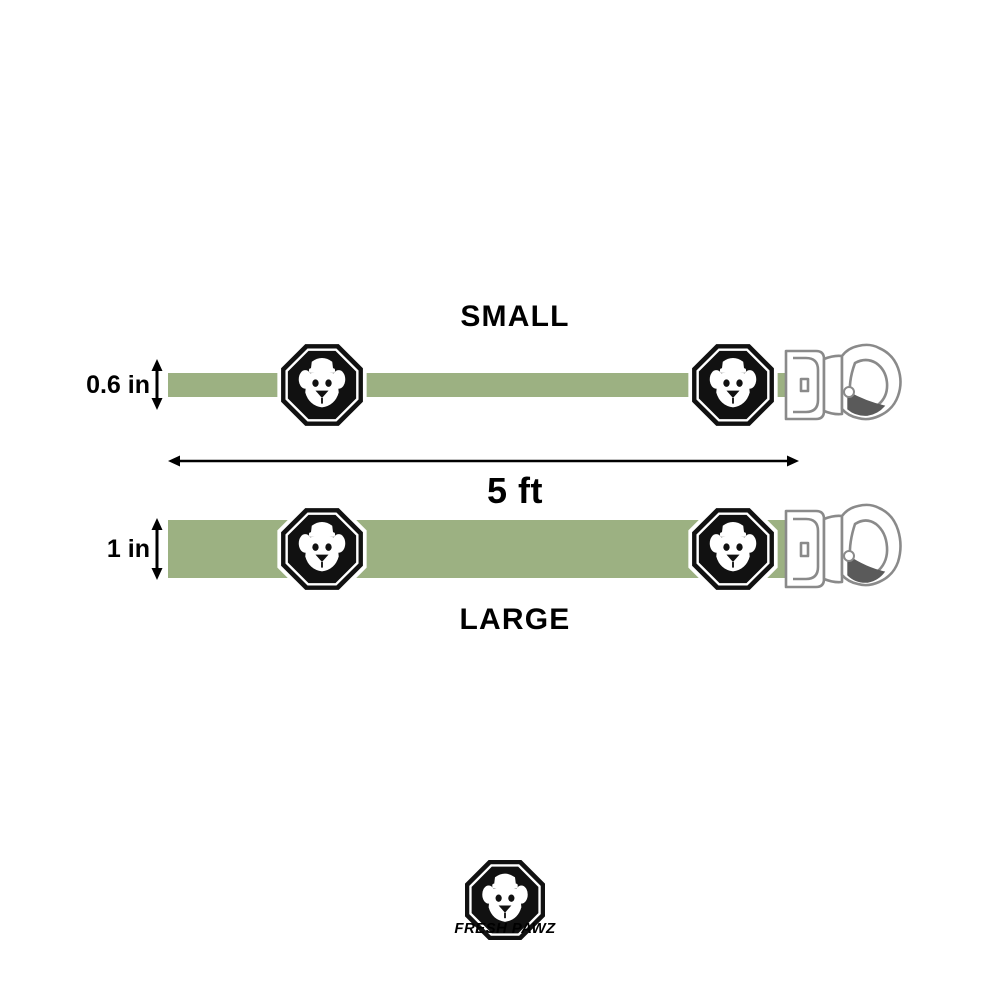  What do you see at coordinates (733, 549) in the screenshot?
I see `large-badge-right-fresh-pawz-dog-badge-icon` at bounding box center [733, 549].